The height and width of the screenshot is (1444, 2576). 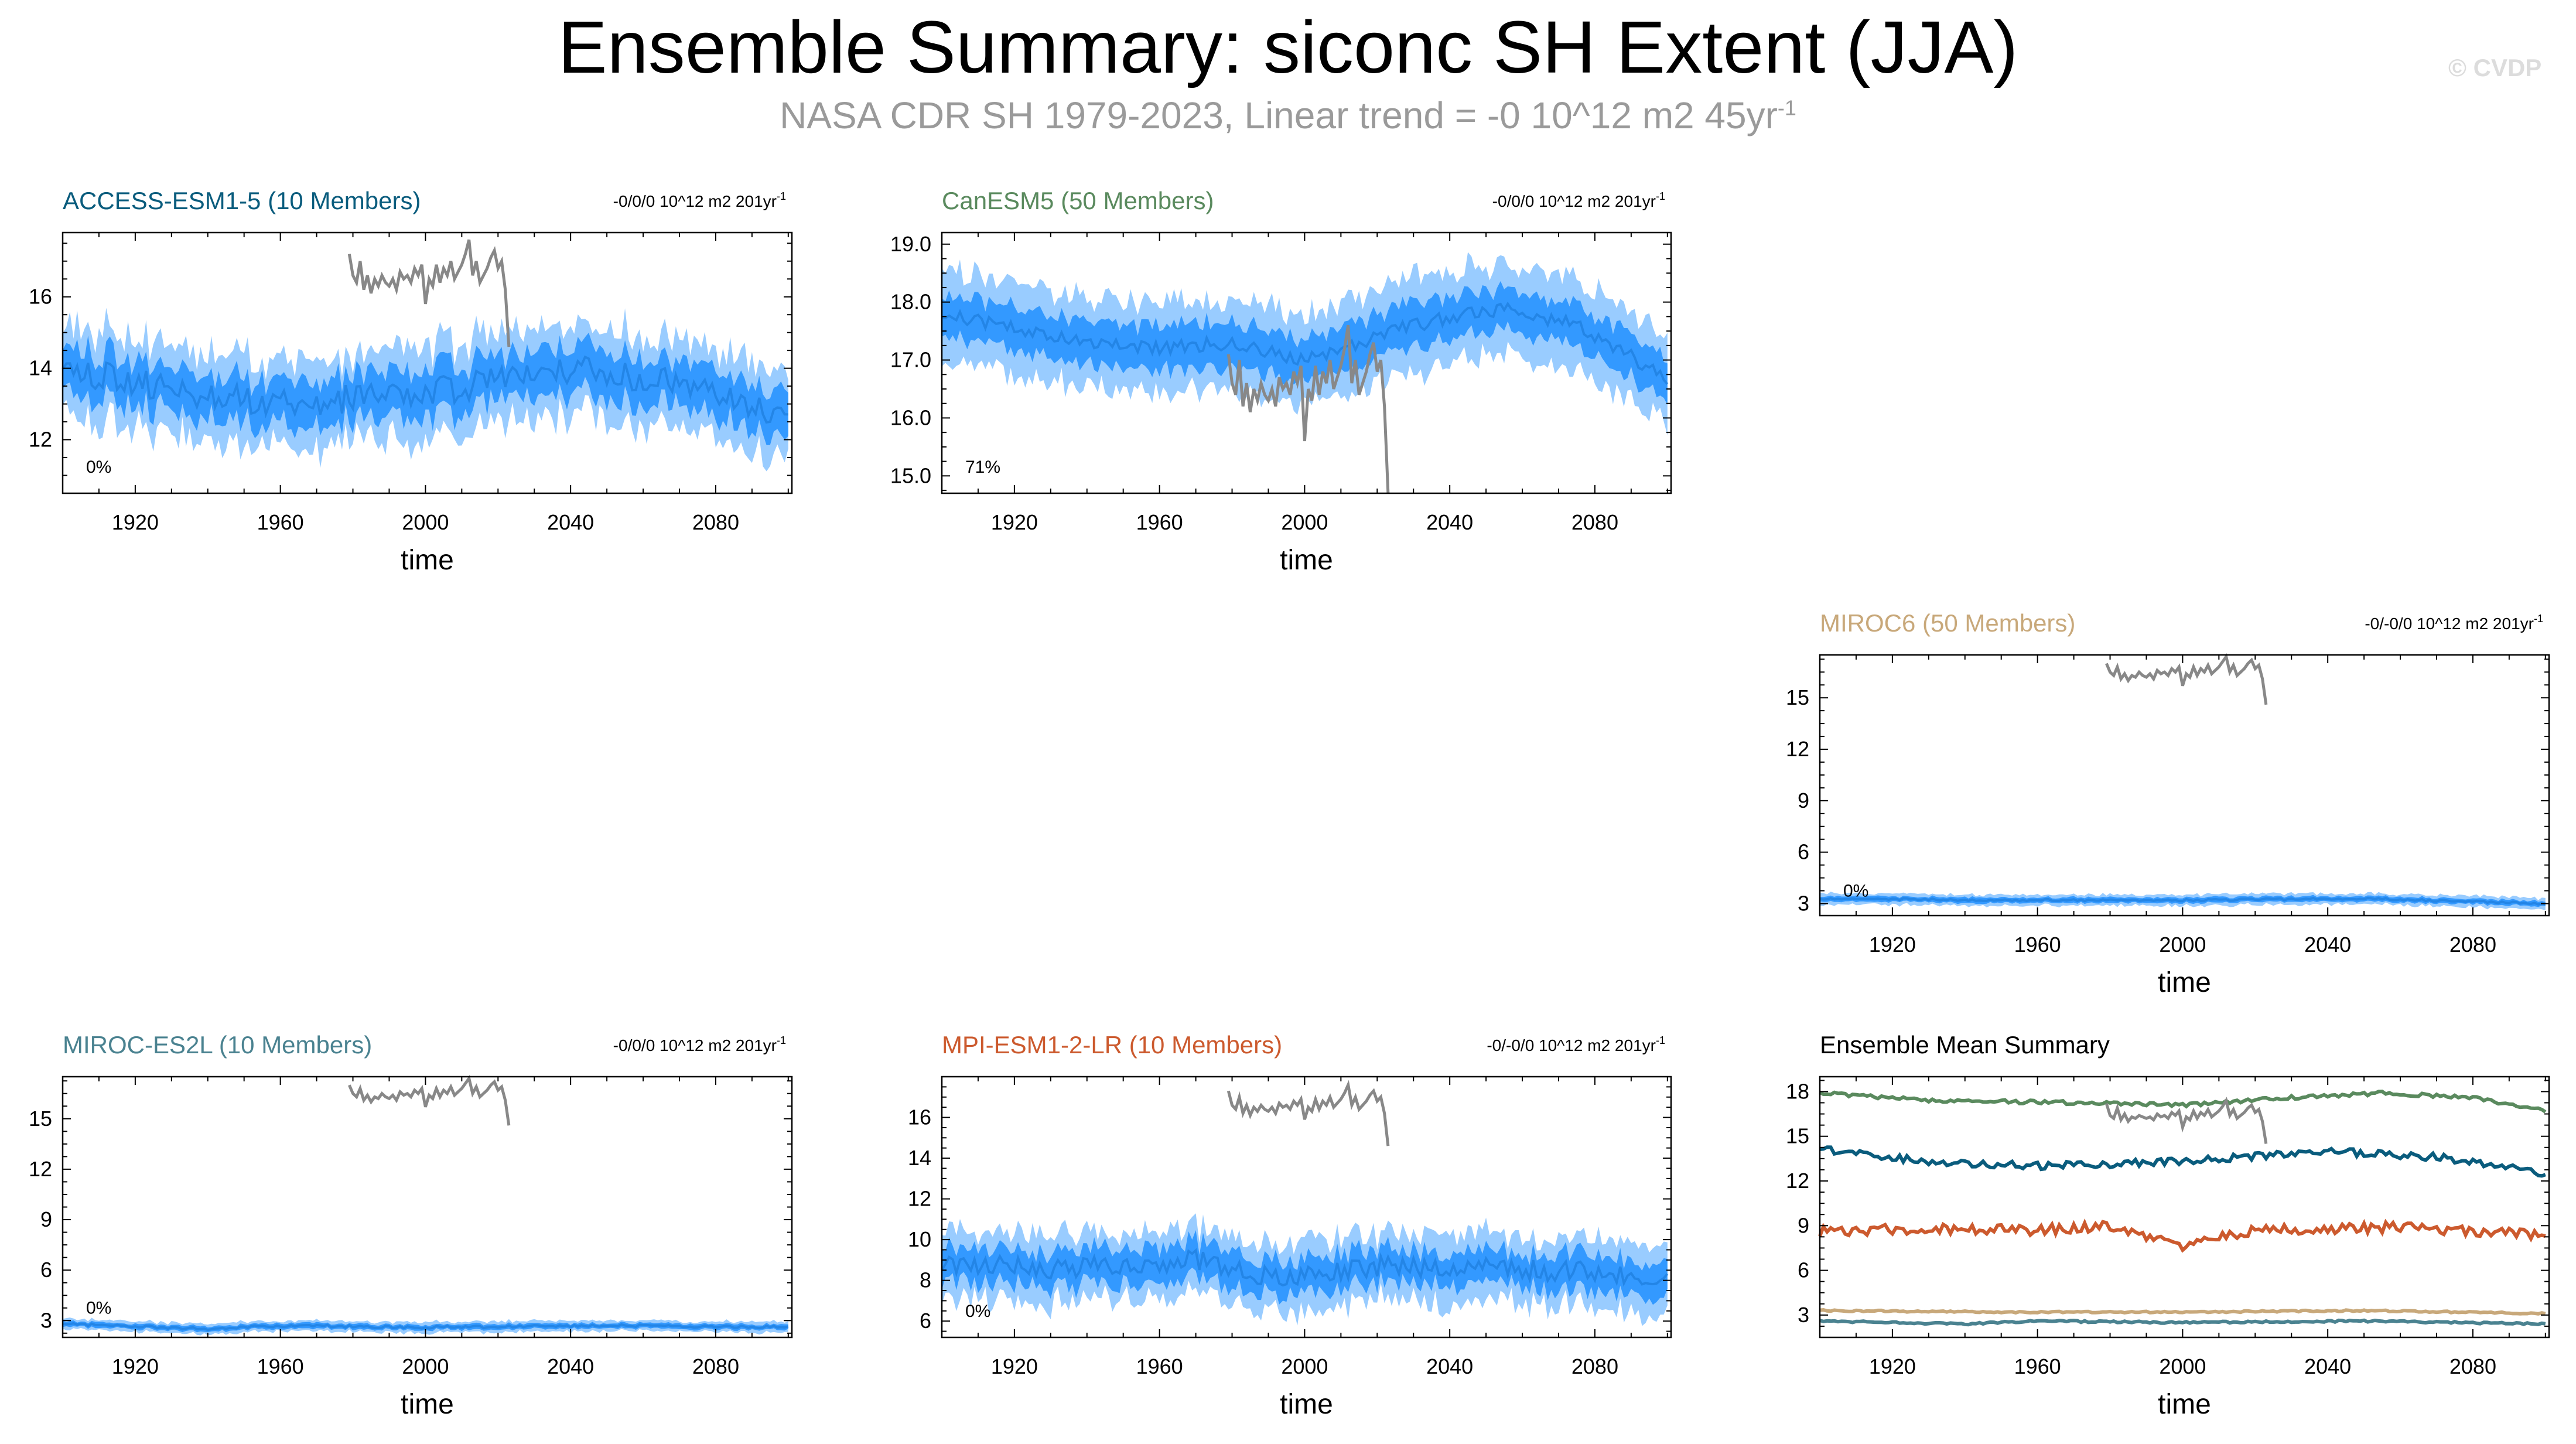 What do you see at coordinates (926, 1280) in the screenshot?
I see `y-tick-label: 8` at bounding box center [926, 1280].